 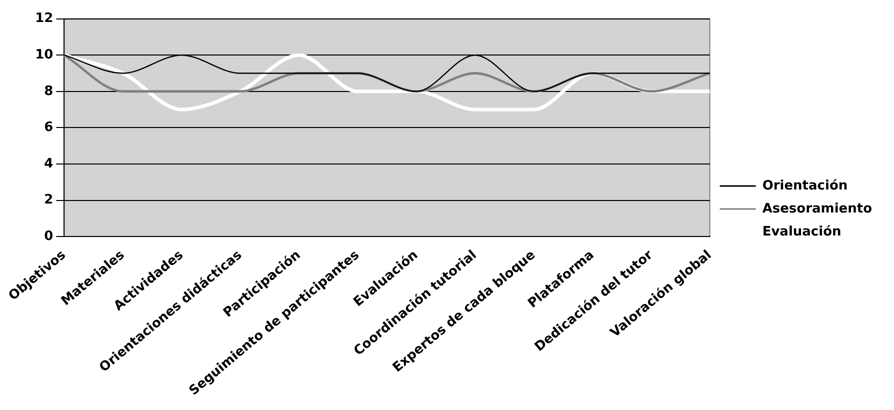 I want to click on y-tick-label: 0, so click(x=49, y=236).